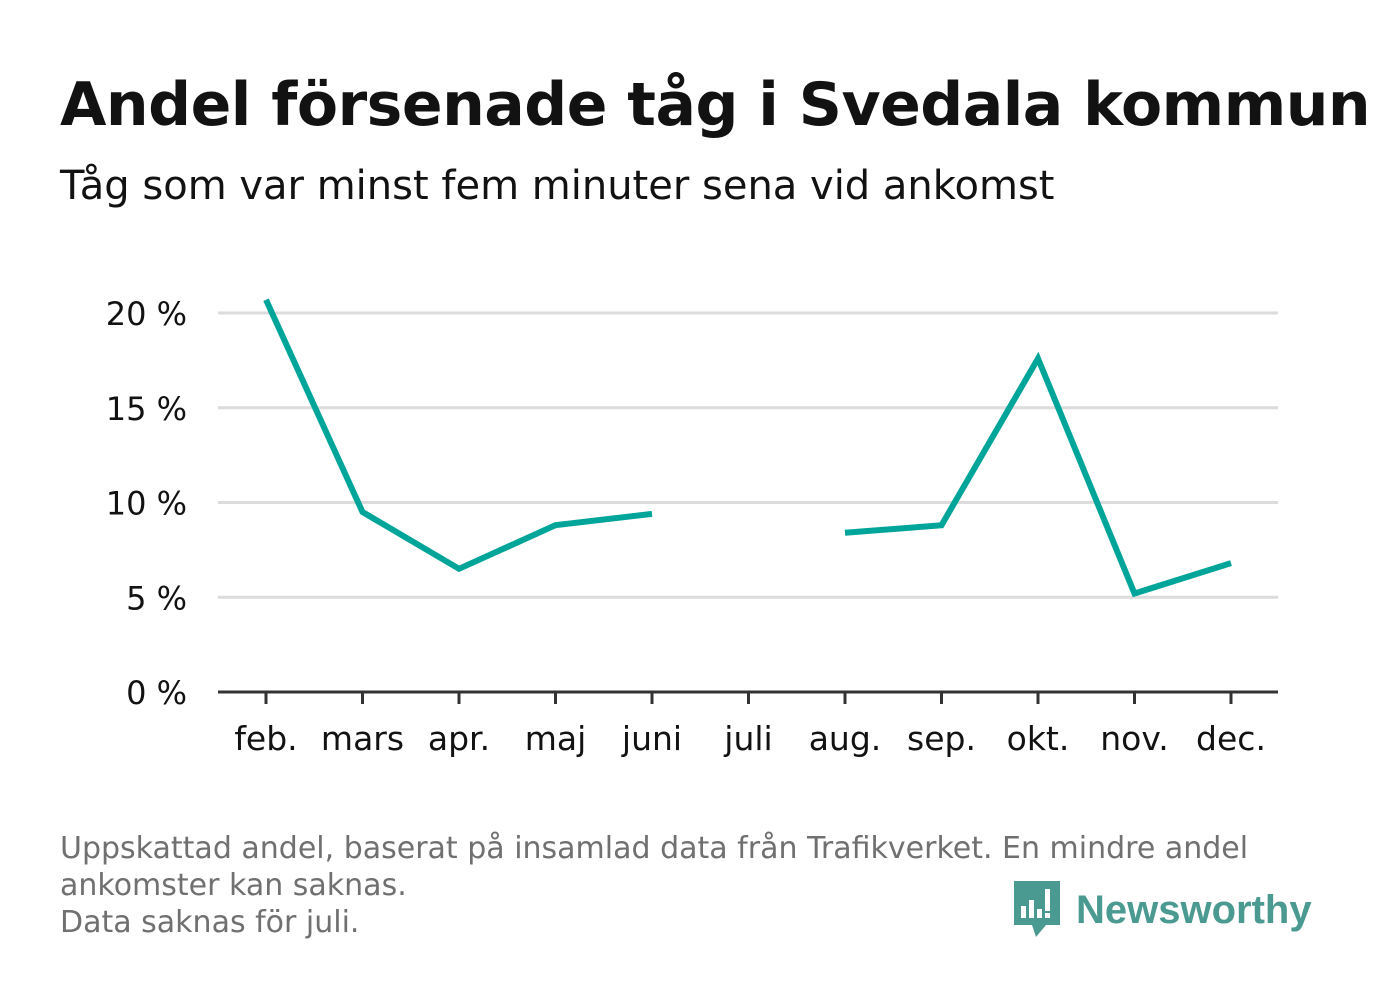 The image size is (1382, 999). What do you see at coordinates (1231, 738) in the screenshot?
I see `x-tick-label: dec.` at bounding box center [1231, 738].